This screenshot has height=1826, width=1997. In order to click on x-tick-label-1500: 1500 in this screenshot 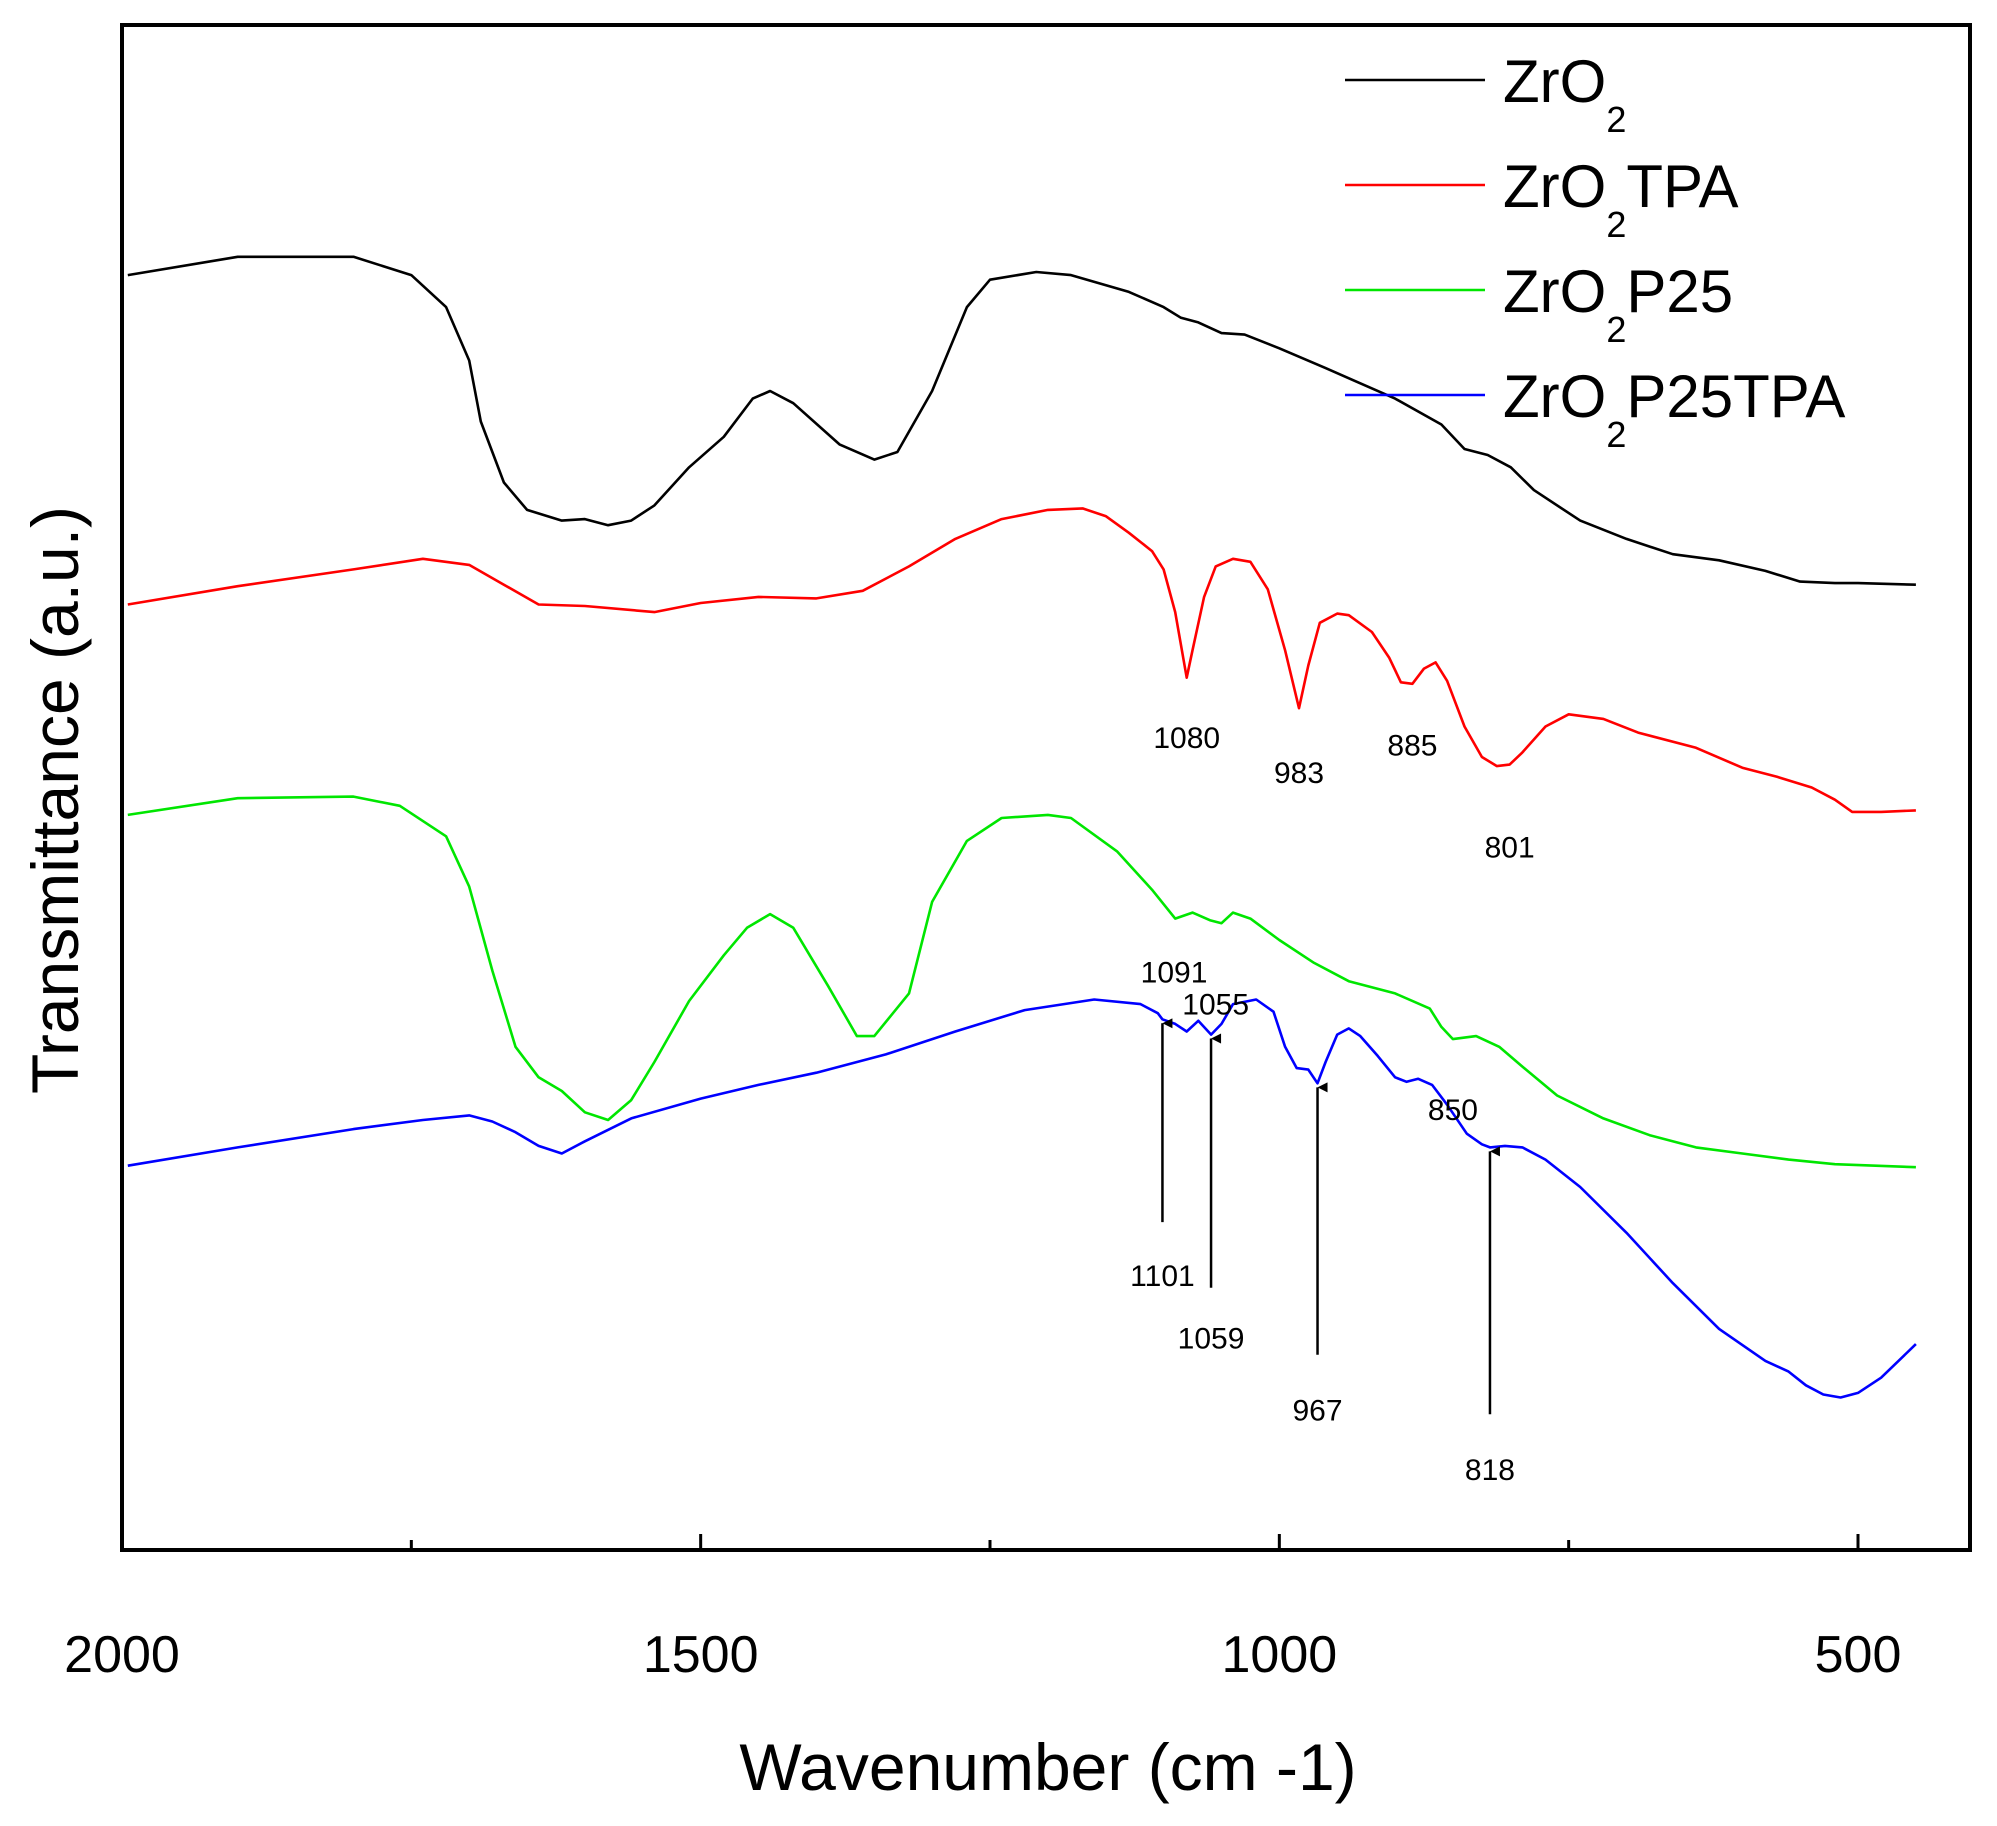, I will do `click(701, 1655)`.